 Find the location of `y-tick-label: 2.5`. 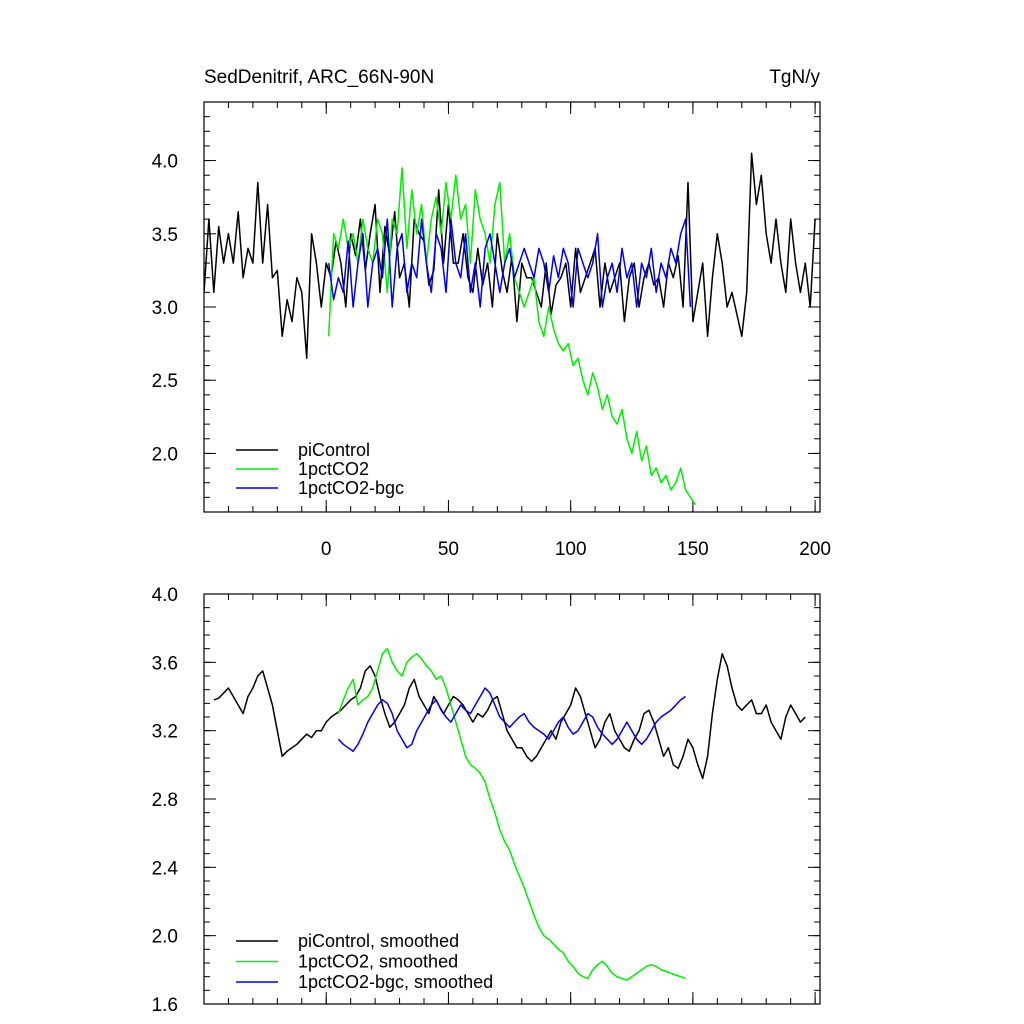

y-tick-label: 2.5 is located at coordinates (165, 381).